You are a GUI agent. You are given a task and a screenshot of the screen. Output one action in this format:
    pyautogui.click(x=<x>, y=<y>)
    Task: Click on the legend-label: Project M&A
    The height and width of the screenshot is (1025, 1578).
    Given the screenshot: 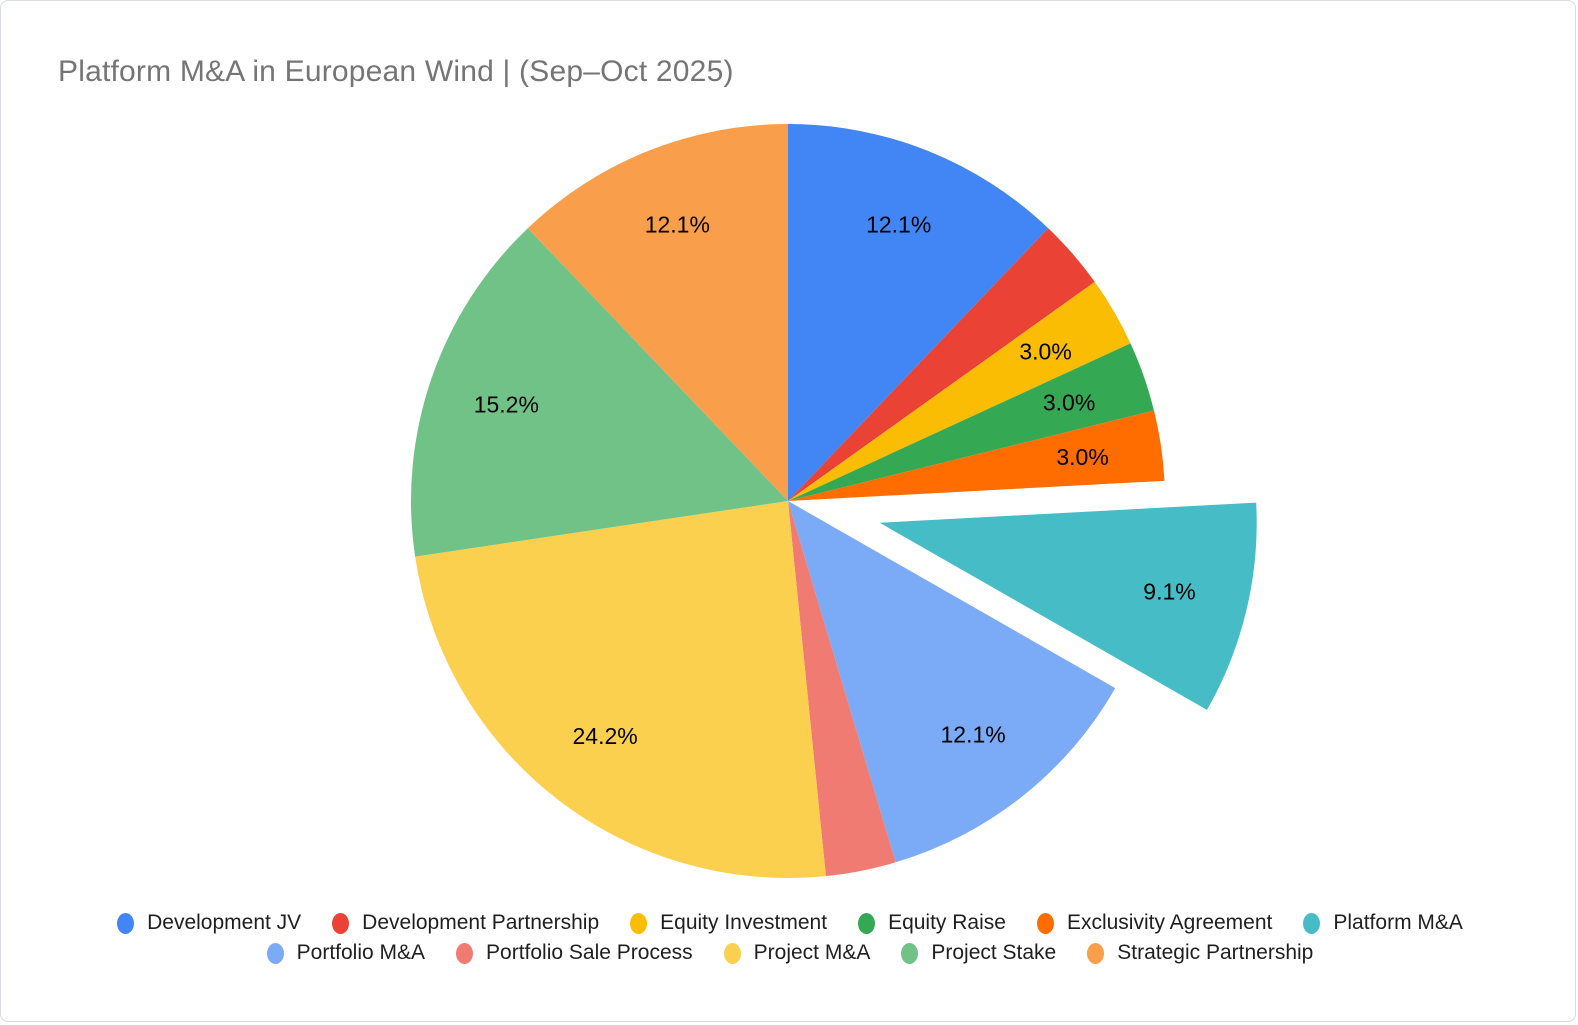 What is the action you would take?
    pyautogui.click(x=812, y=952)
    